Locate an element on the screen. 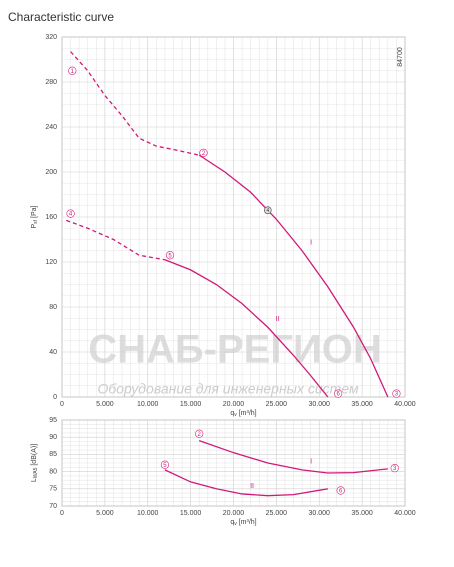 This screenshot has height=567, width=454. axis-label-part: WA5 is located at coordinates (36, 472).